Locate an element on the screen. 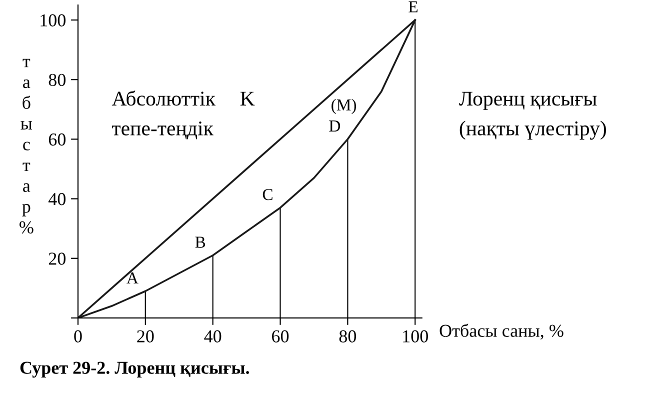 The height and width of the screenshot is (393, 650). x-tick-label: 60 is located at coordinates (280, 336).